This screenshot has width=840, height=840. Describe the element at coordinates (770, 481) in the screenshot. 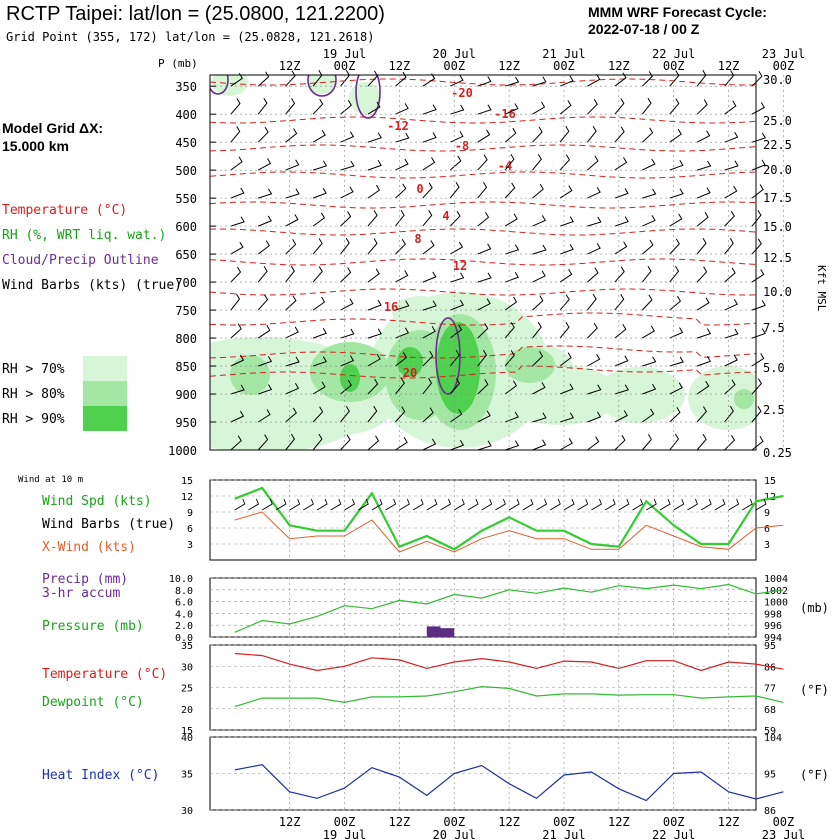

I see `right-tick-label: 15` at that location.